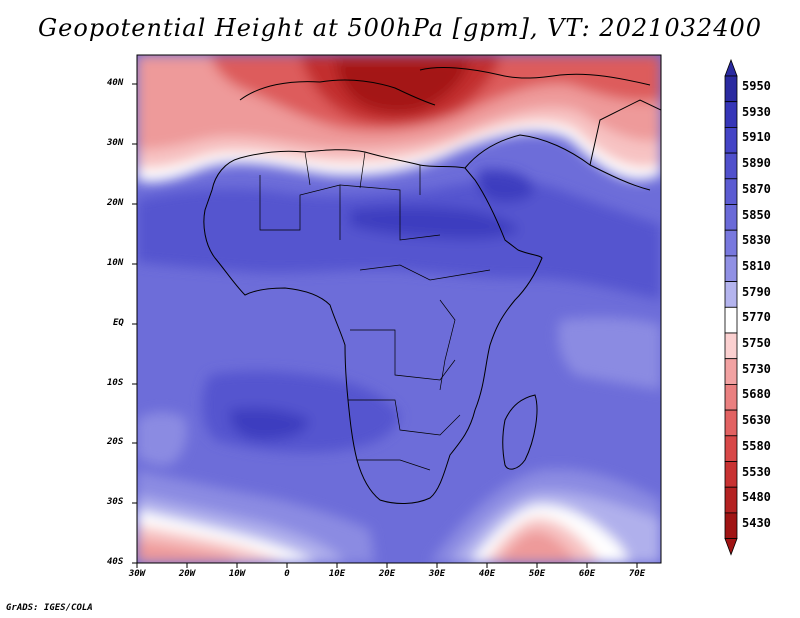  I want to click on colorbar-bottom-arrow, so click(731, 547).